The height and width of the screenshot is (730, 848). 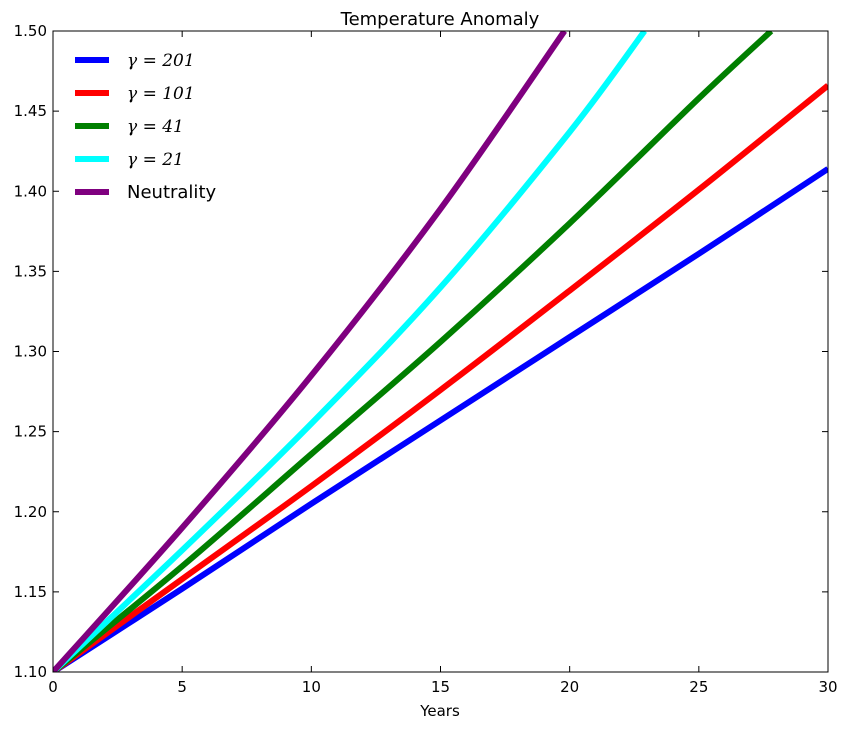 What do you see at coordinates (440, 687) in the screenshot?
I see `x-tick-label: 15` at bounding box center [440, 687].